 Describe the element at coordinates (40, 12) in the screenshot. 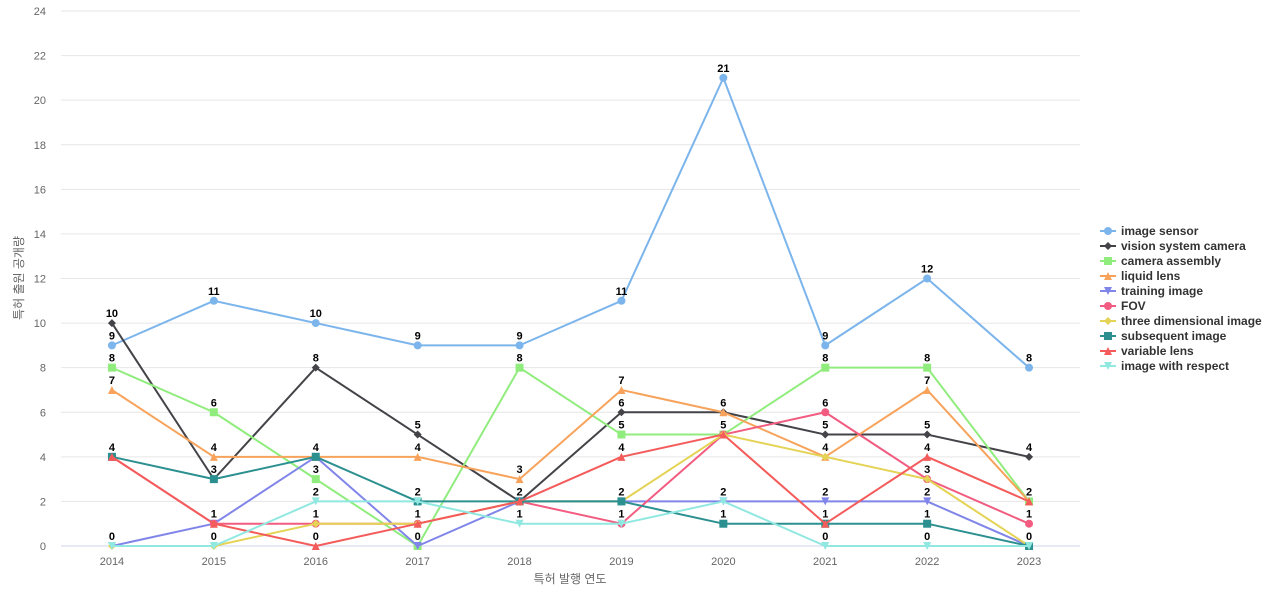

I see `y-tick-label: 24` at that location.